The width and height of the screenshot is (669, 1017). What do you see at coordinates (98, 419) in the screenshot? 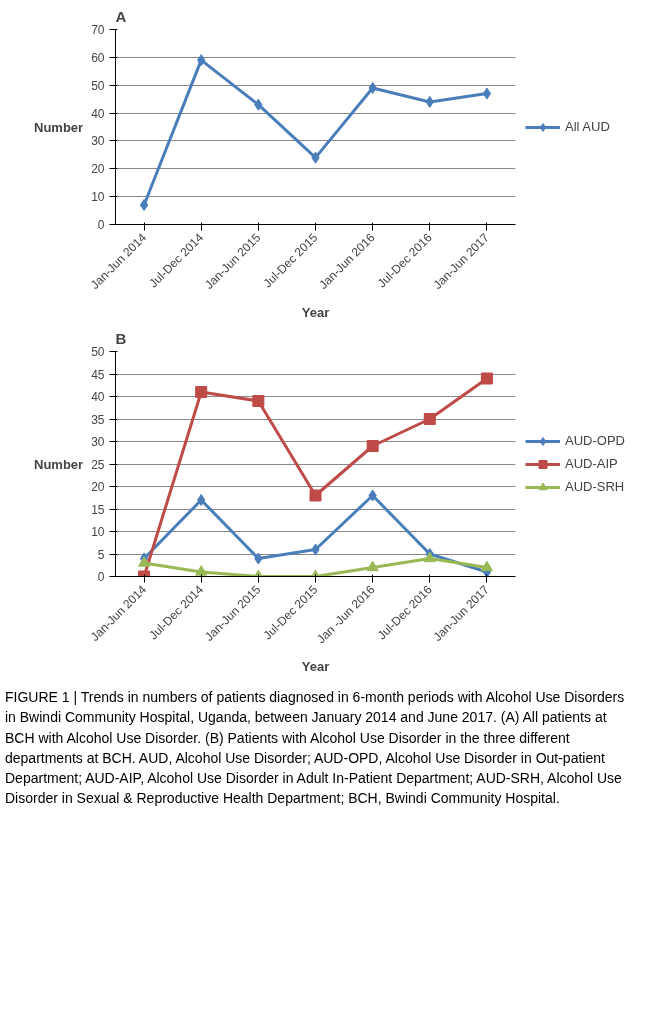
I see `y-tick-label: 35` at bounding box center [98, 419].